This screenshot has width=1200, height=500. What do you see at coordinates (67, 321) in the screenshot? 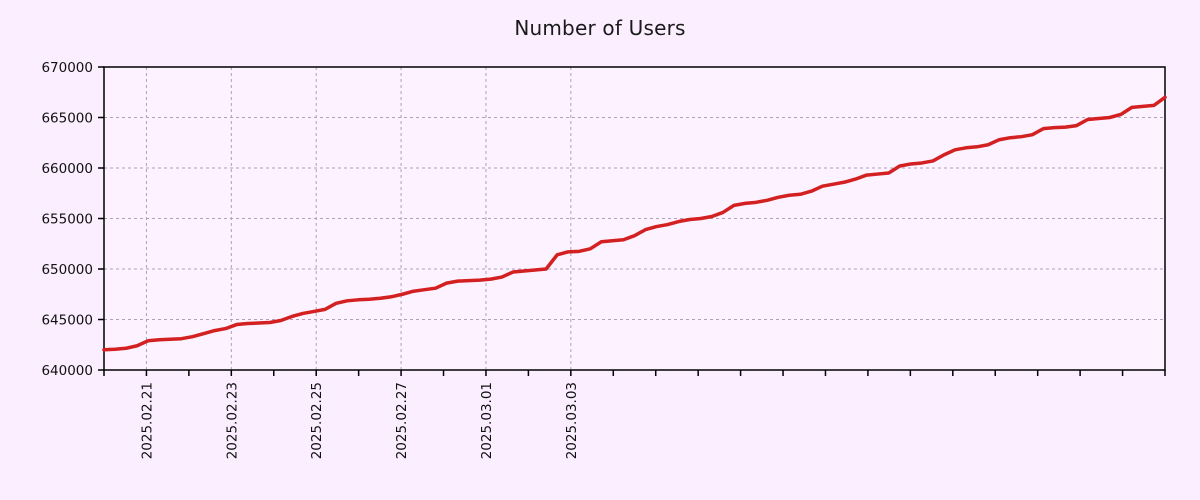
I see `svg-text: 645000` at bounding box center [67, 321].